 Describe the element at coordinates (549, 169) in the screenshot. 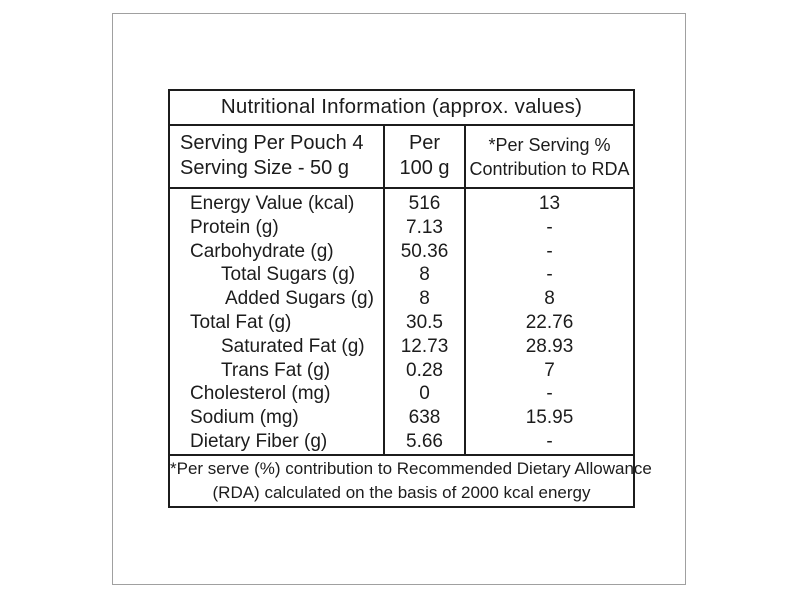

I see `rda-header-line2: Contribution to RDA` at that location.